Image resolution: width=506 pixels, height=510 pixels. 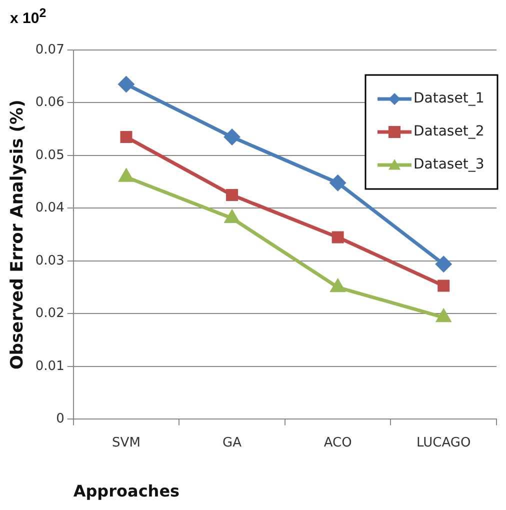 I want to click on y-tick-label: 0.04, so click(x=49, y=208).